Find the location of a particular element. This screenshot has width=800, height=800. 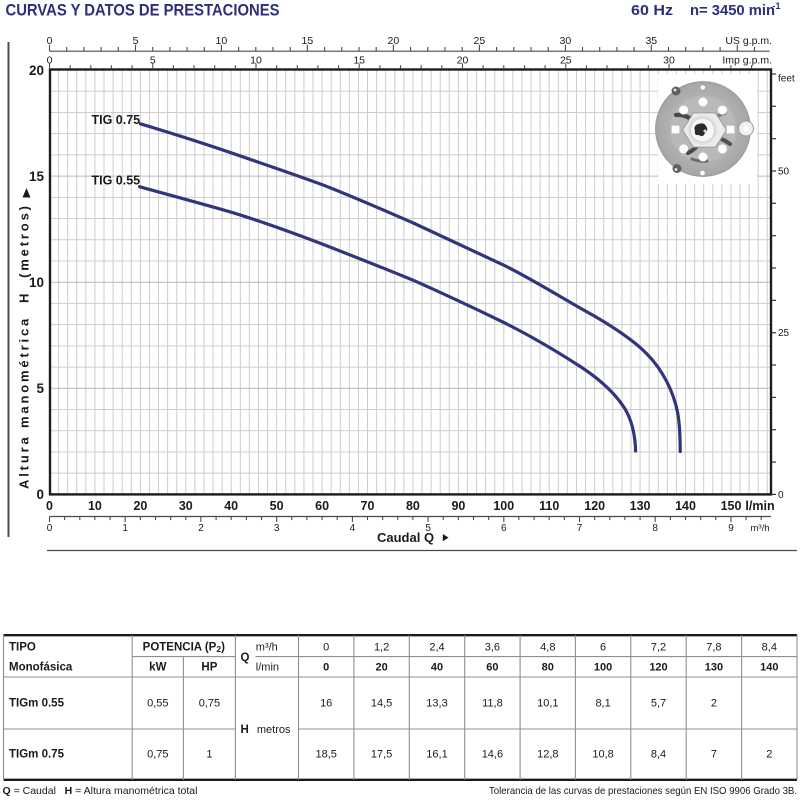

svg-text: TIGm 0.75 is located at coordinates (37, 755).